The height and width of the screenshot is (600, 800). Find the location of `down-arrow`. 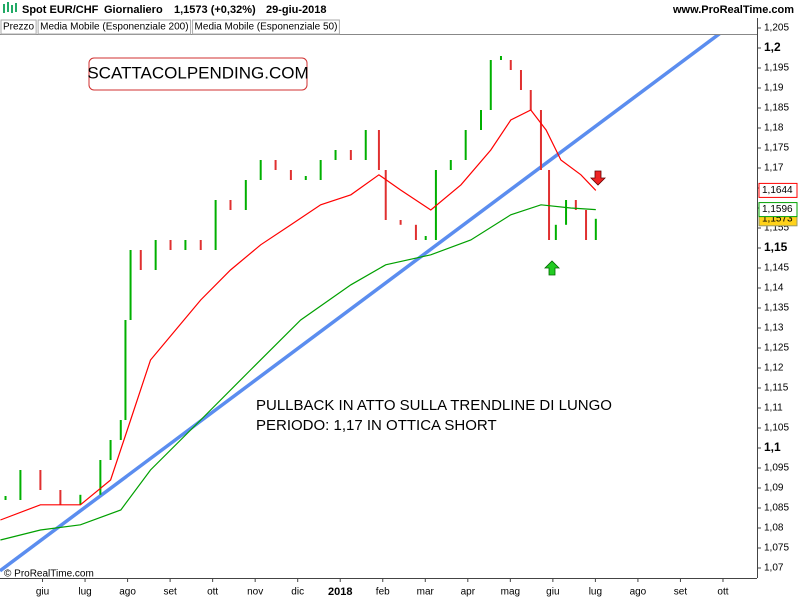

down-arrow is located at coordinates (598, 178).